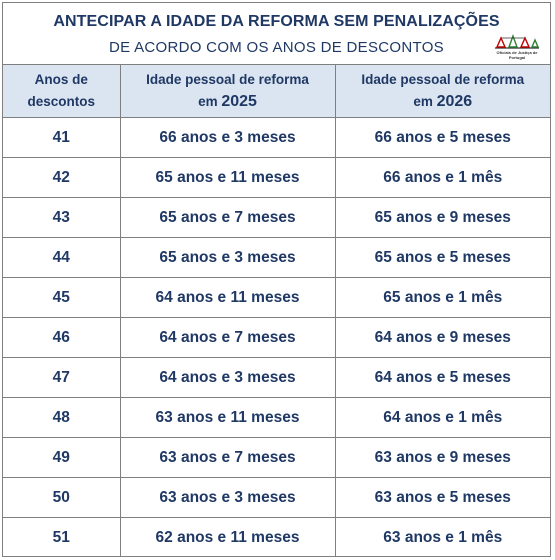 The width and height of the screenshot is (555, 560). I want to click on table-row: 51 62 anos e 11 meses 63 anos e 1 mês, so click(276, 537).